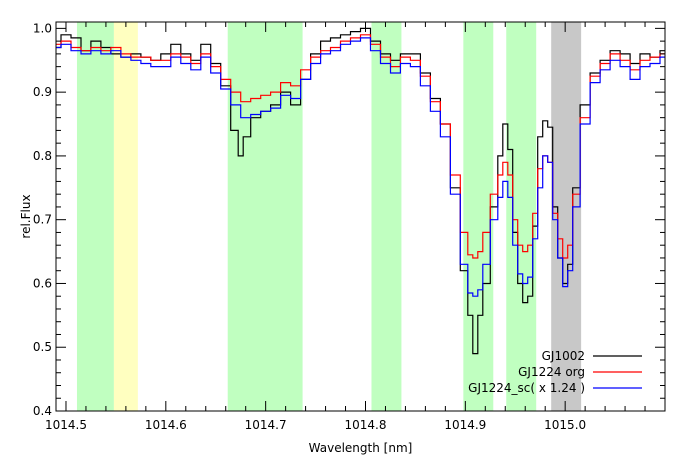 The height and width of the screenshot is (466, 690). Describe the element at coordinates (465, 425) in the screenshot. I see `x-tick-label: 1014.9` at that location.